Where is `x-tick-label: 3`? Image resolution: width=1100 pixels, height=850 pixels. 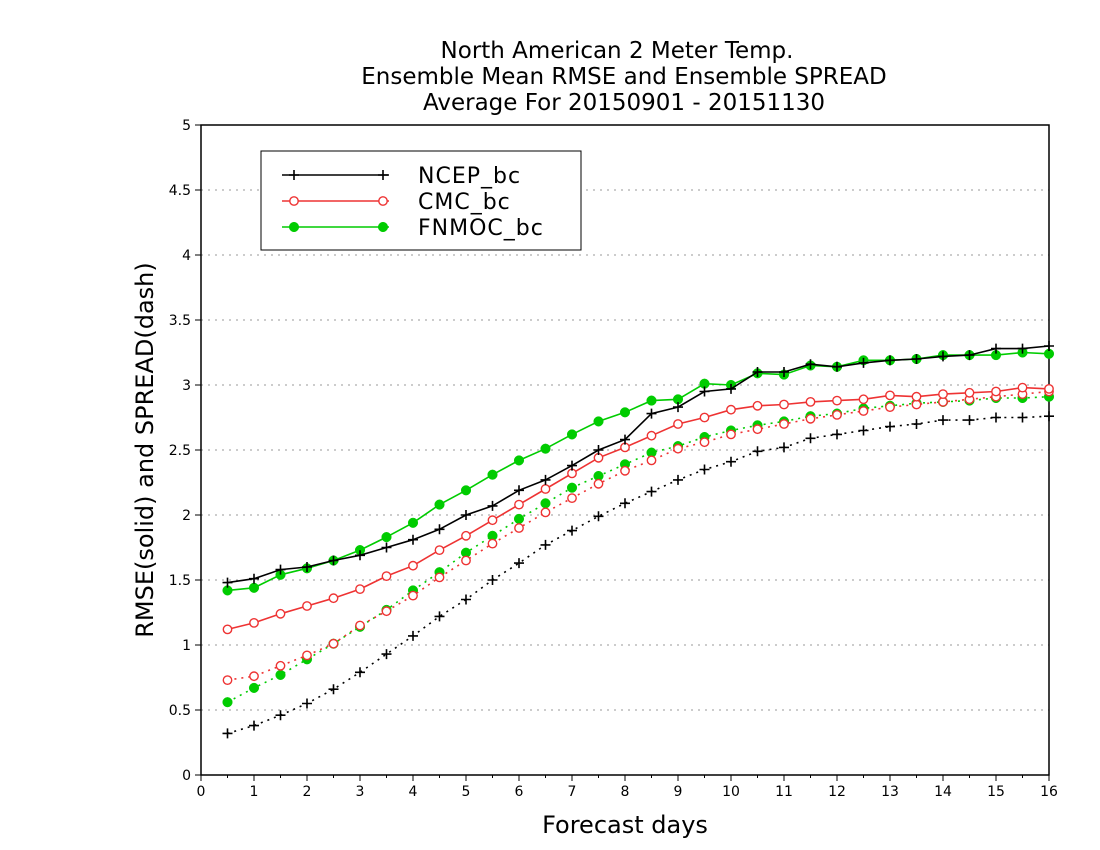 x-tick-label: 3 is located at coordinates (360, 792).